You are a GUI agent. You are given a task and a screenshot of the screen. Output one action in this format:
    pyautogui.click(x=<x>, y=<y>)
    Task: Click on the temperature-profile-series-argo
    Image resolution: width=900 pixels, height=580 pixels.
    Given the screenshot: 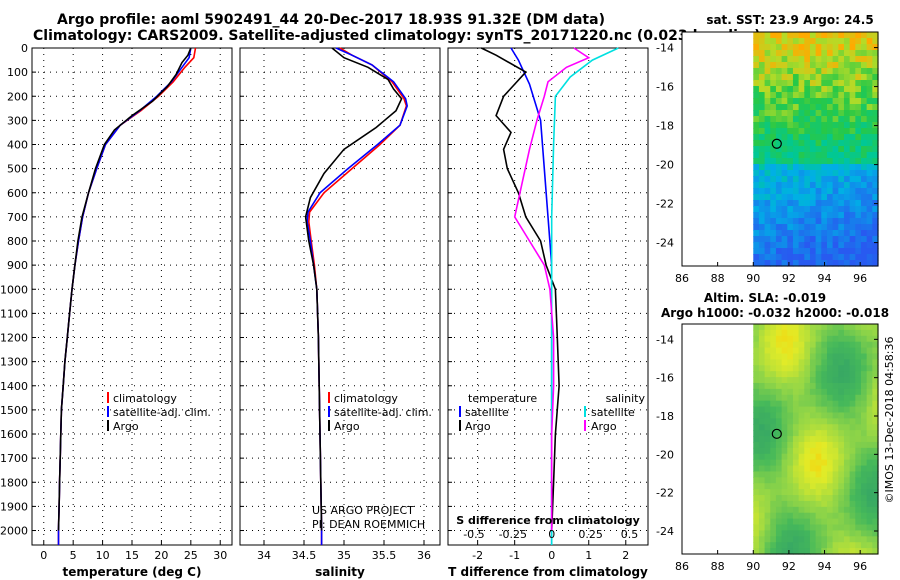 What is the action you would take?
    pyautogui.click(x=124, y=289)
    